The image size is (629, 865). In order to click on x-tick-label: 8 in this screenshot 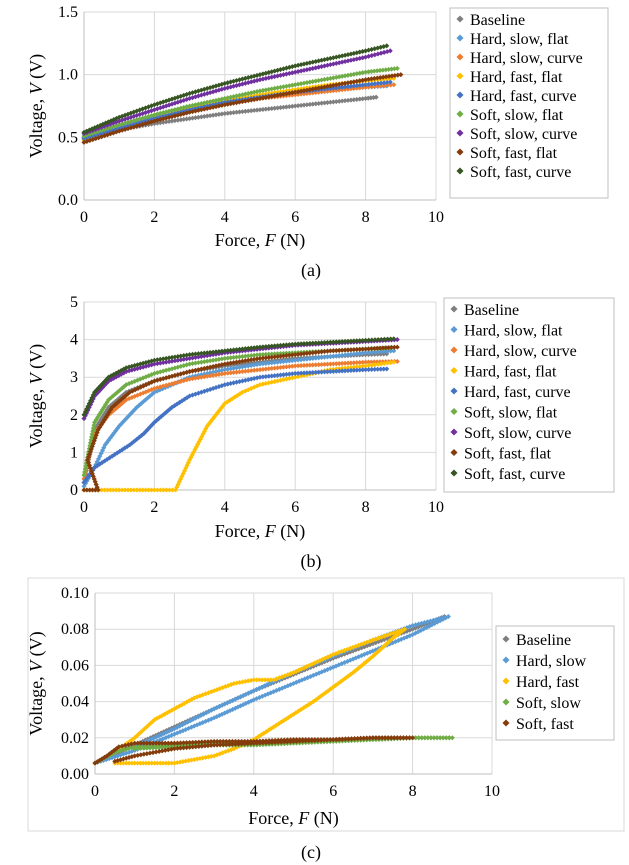, I will do `click(366, 507)`.